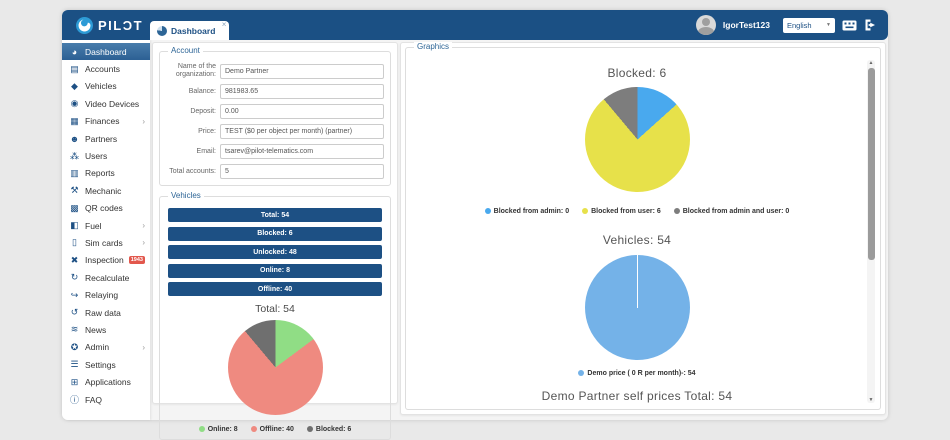 This screenshot has height=440, width=950. I want to click on sidebar-item-finances: ▦ Finances ›, so click(106, 121).